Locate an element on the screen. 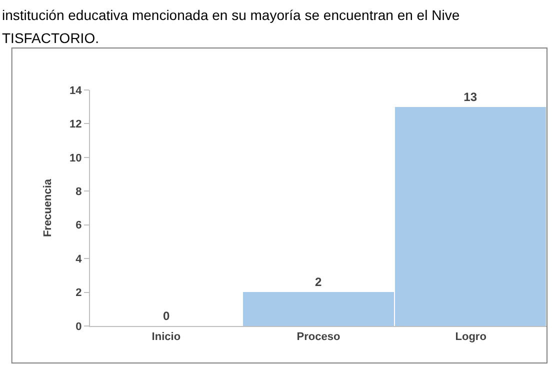 This screenshot has height=366, width=559. y-axis-title: Frecuencia is located at coordinates (48, 208).